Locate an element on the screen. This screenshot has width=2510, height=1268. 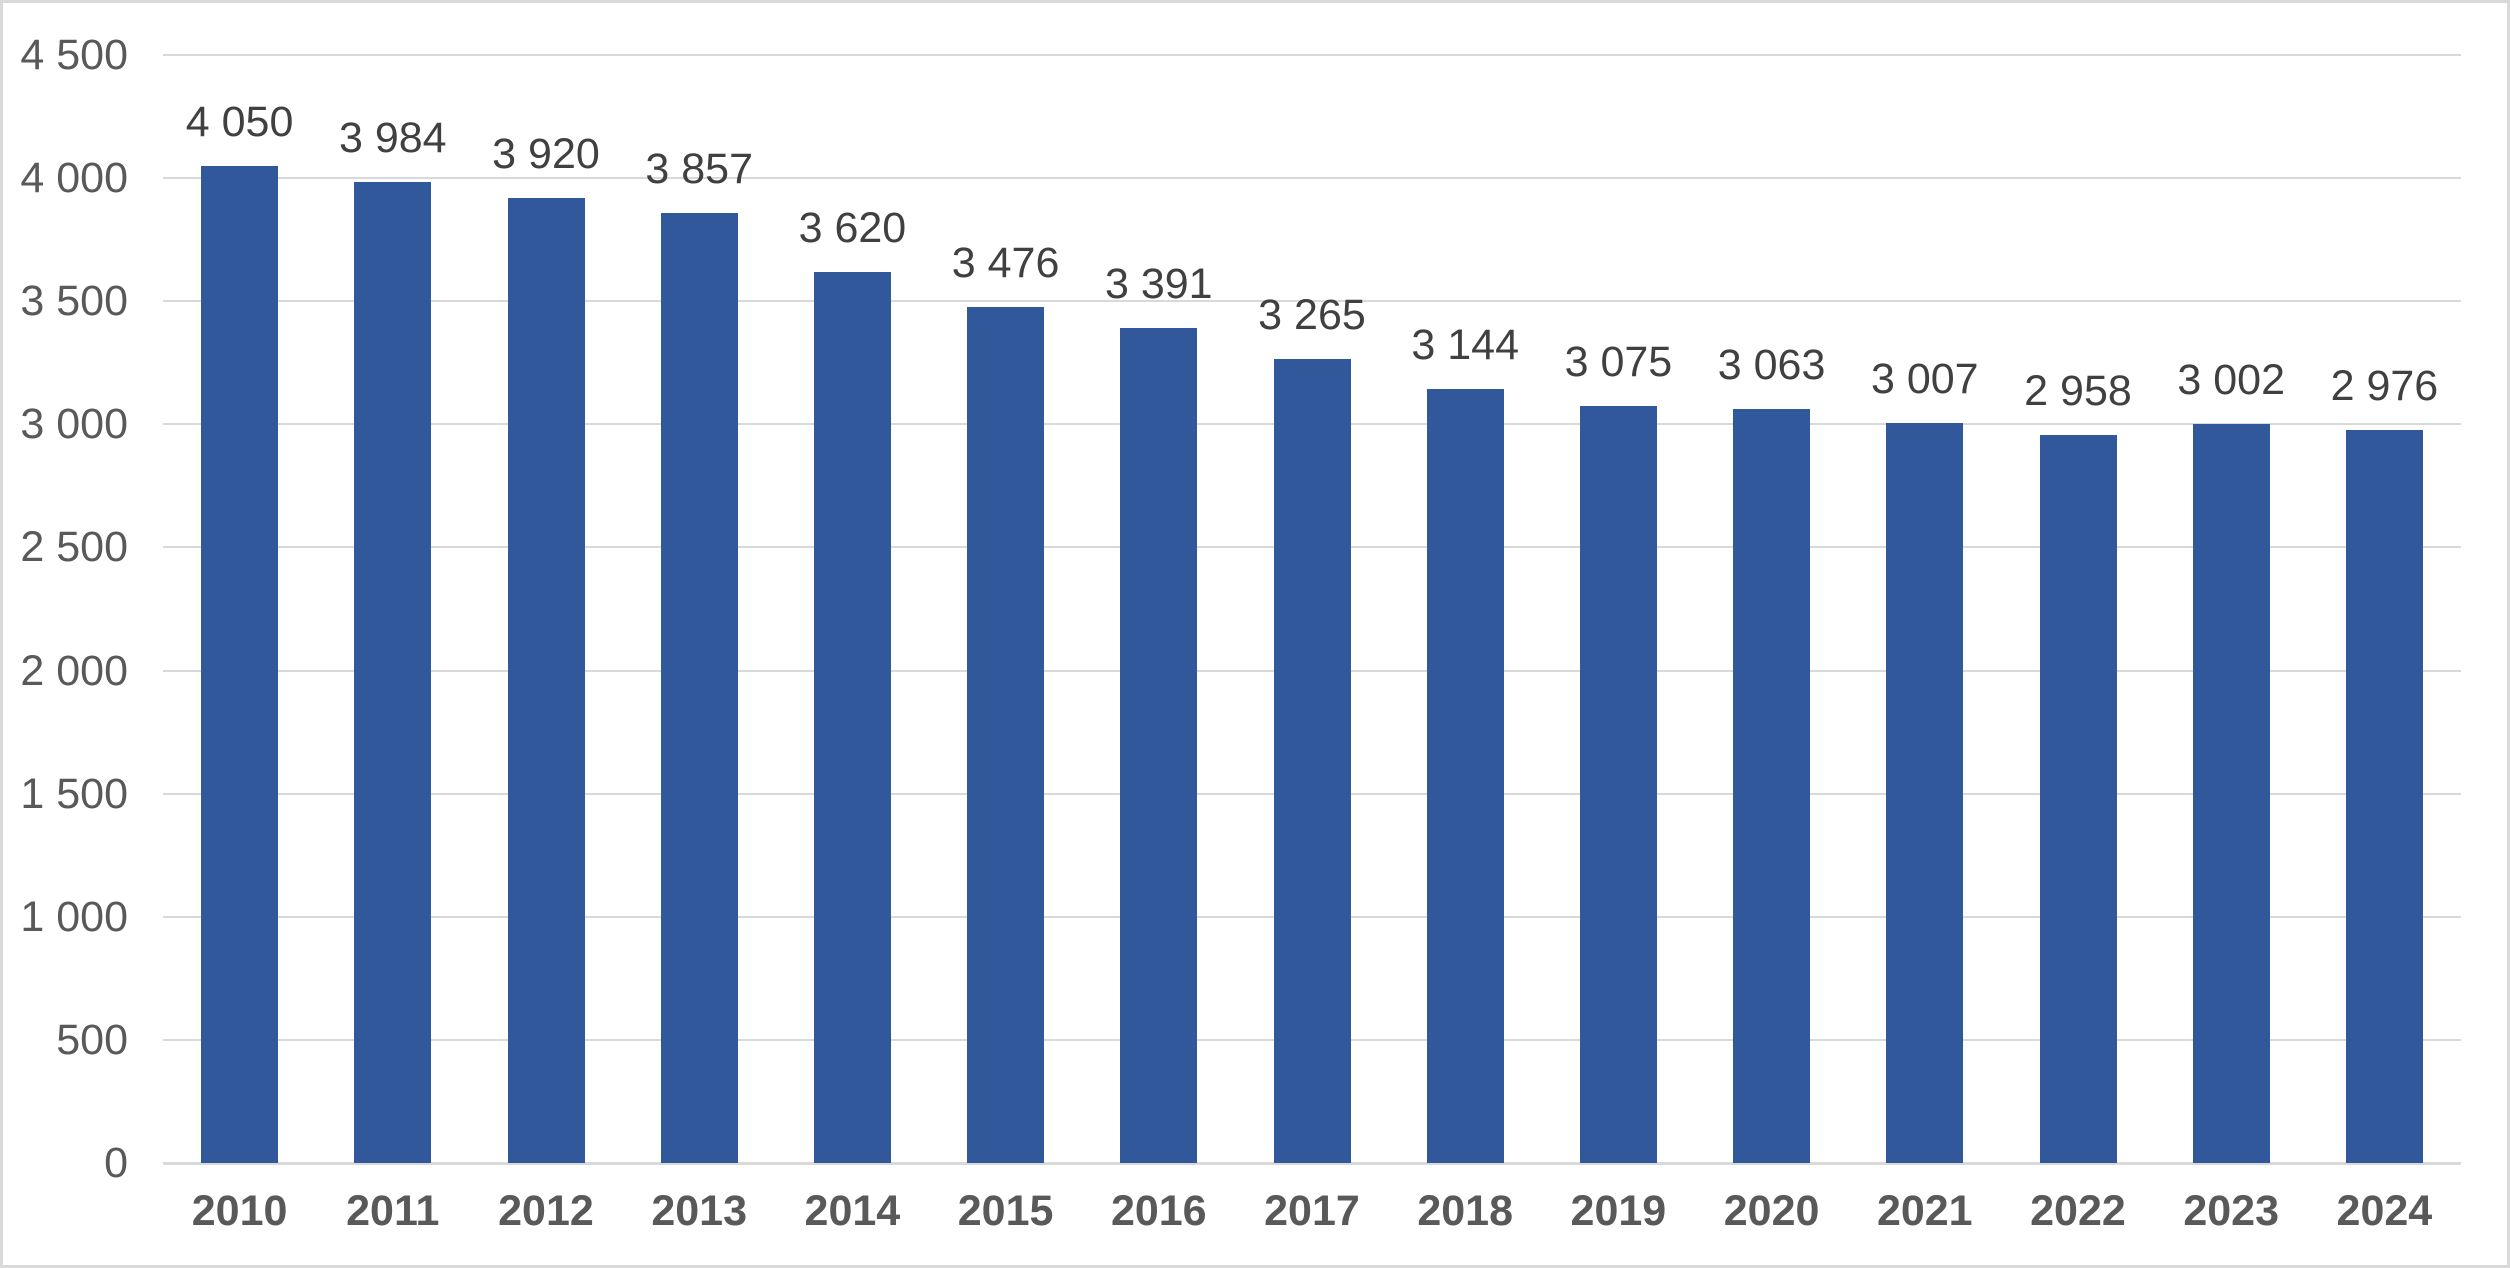
x-axis-tick-label-2020: 2020 is located at coordinates (1771, 1211).